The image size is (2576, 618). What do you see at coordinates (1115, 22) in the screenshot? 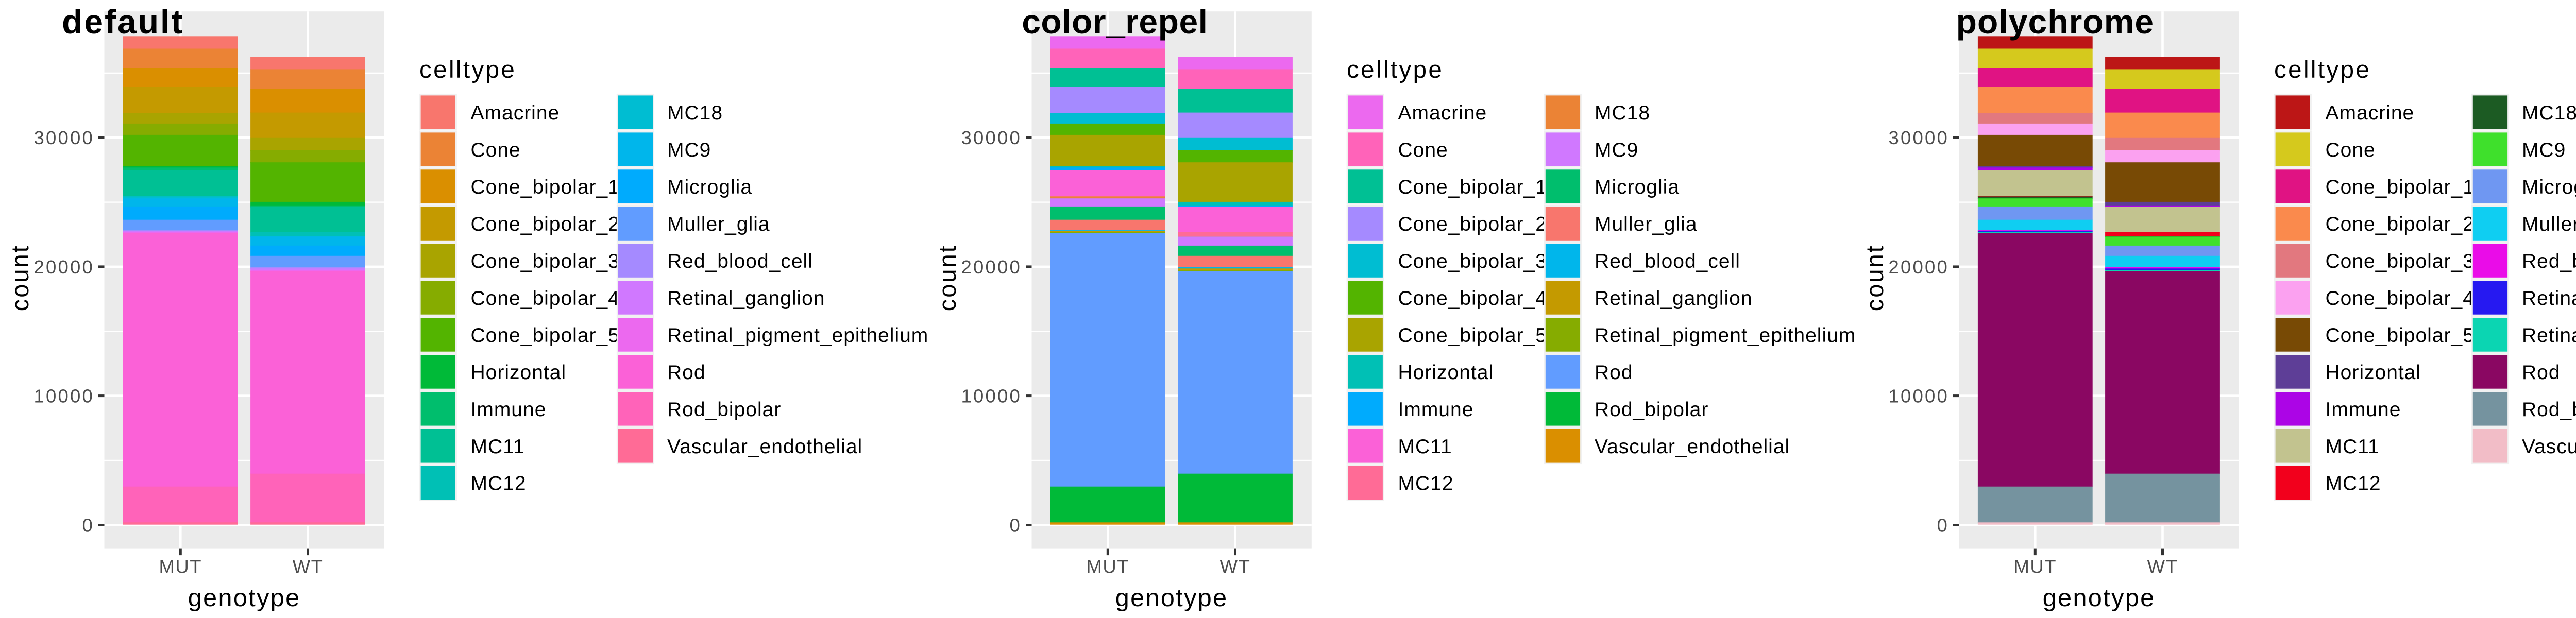
I see `svg-text: color_repel` at bounding box center [1115, 22].